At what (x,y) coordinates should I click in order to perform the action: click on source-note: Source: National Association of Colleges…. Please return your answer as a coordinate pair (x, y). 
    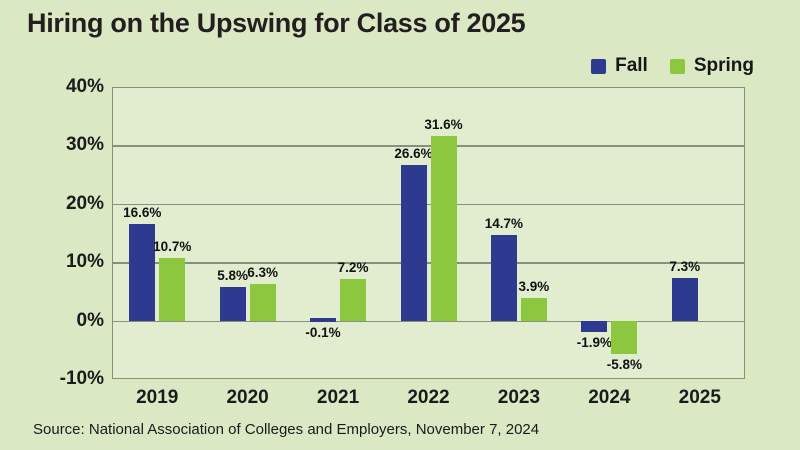
    Looking at the image, I should click on (286, 429).